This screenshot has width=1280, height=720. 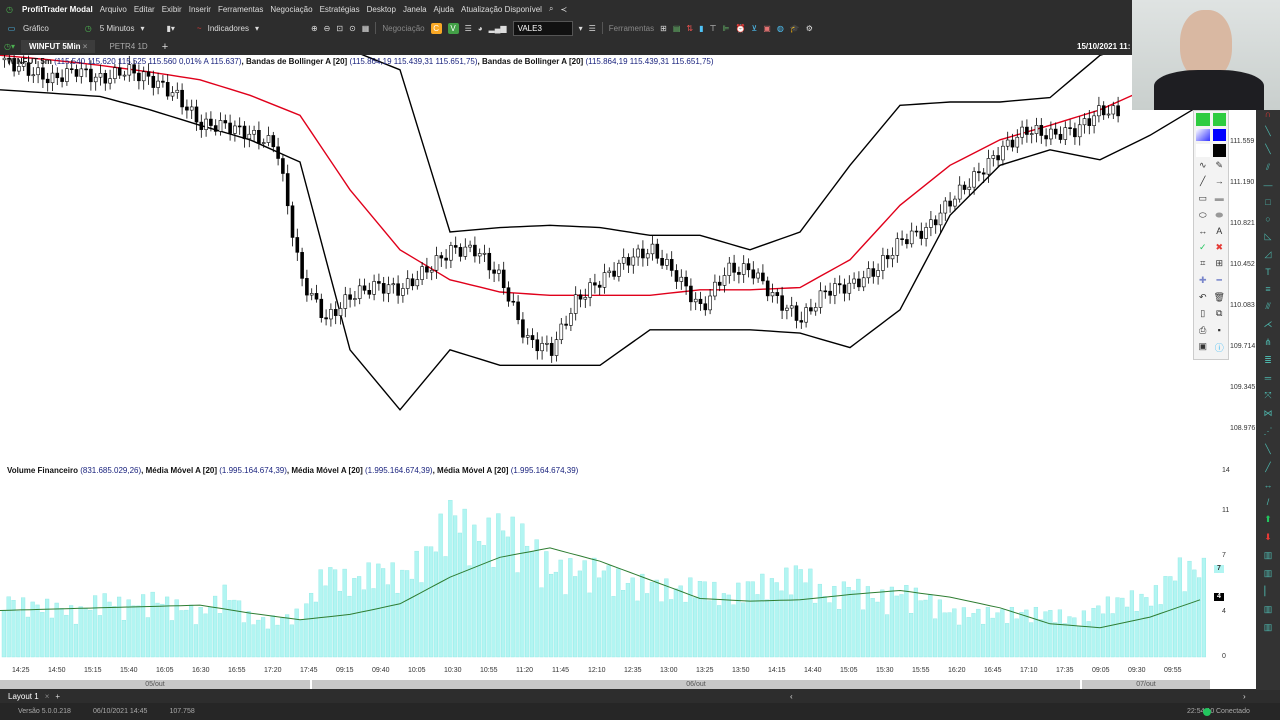 What do you see at coordinates (1268, 413) in the screenshot?
I see `gann-icon: ⋈` at bounding box center [1268, 413].